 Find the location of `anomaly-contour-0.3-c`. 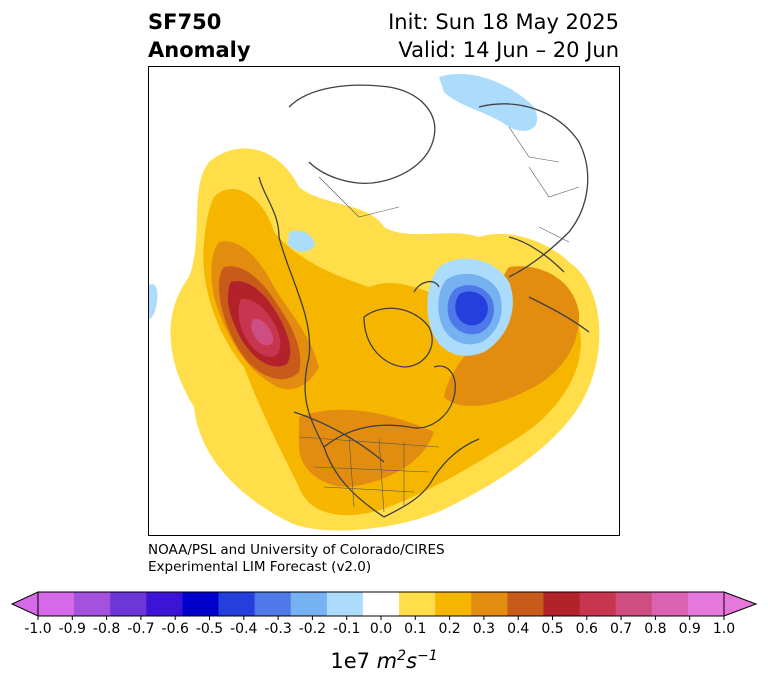

anomaly-contour-0.3-c is located at coordinates (512, 336).